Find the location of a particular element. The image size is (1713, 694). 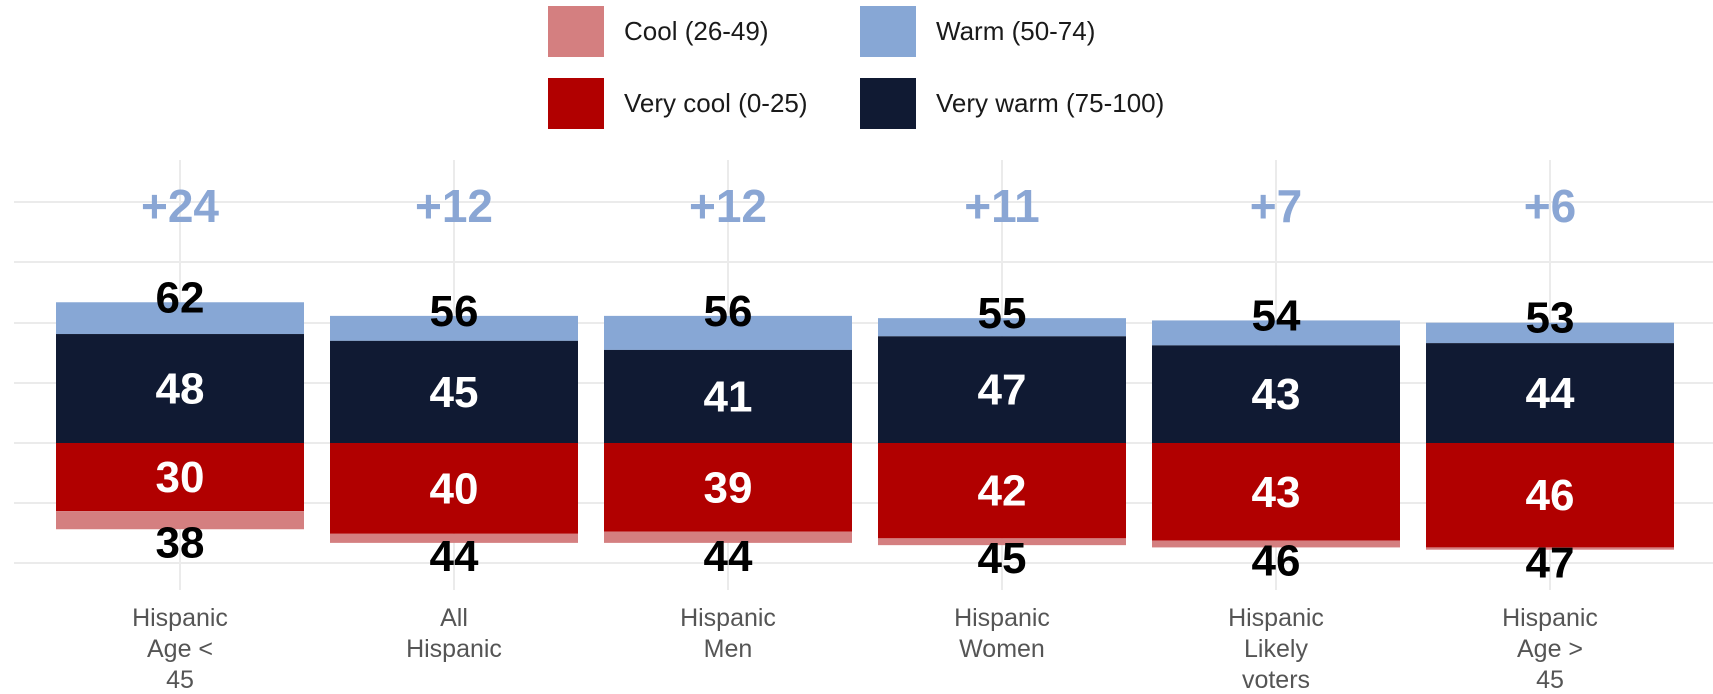

legend-label-very_cool: Very cool (0-25) is located at coordinates (716, 103).